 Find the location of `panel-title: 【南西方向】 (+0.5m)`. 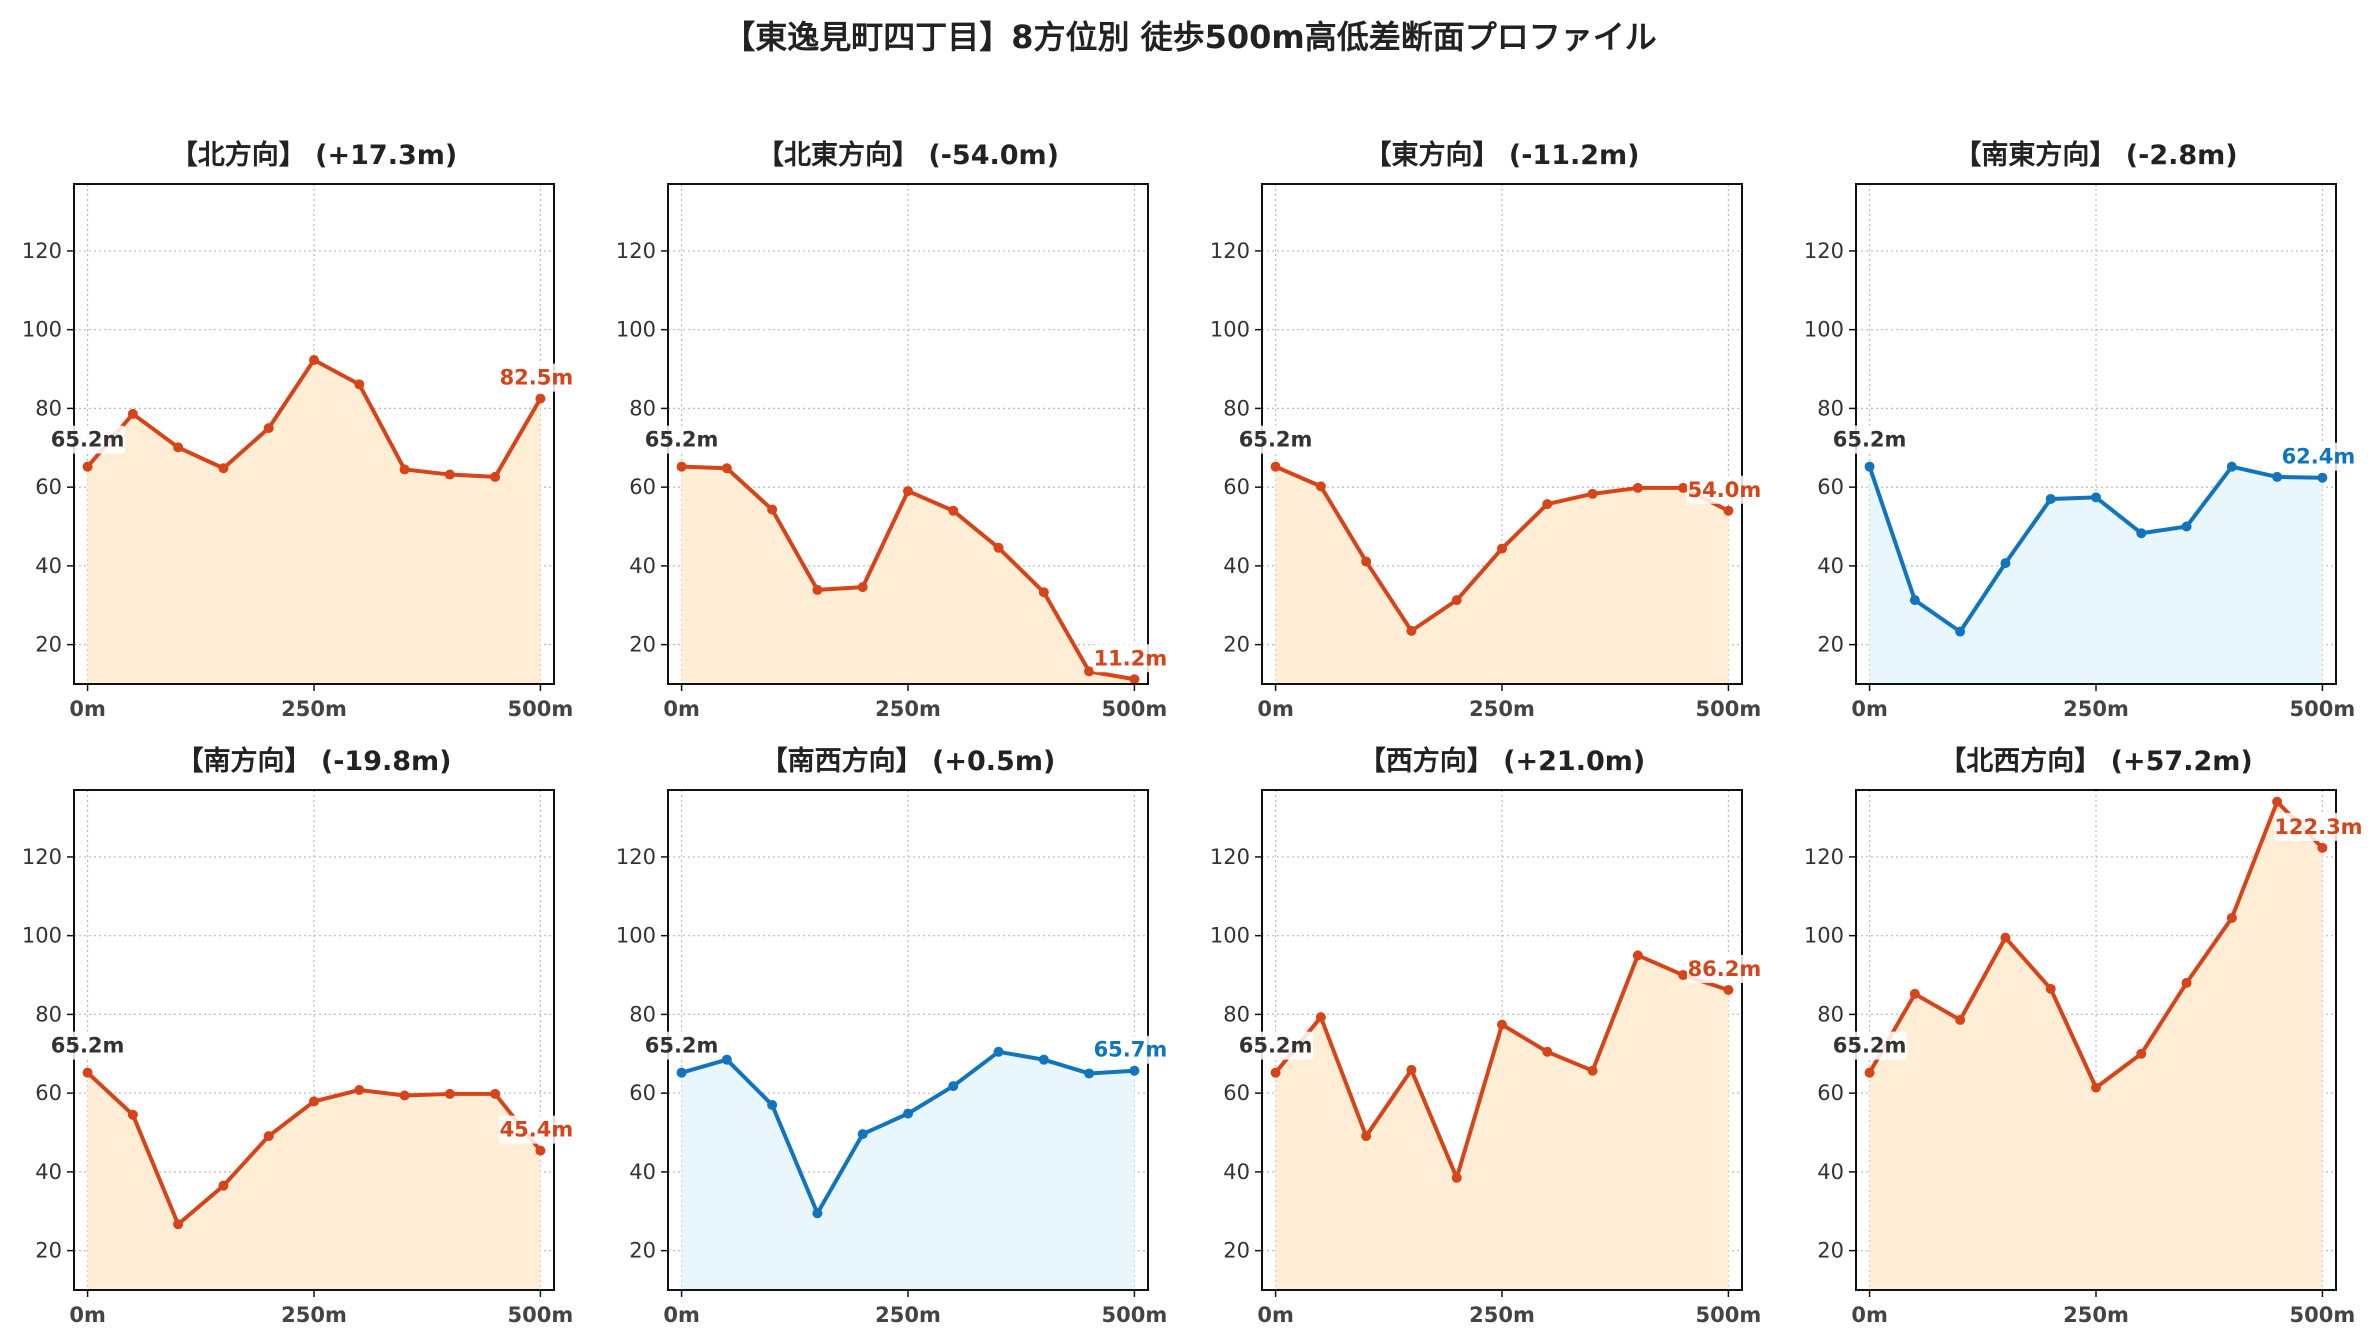

panel-title: 【南西方向】 (+0.5m) is located at coordinates (908, 761).